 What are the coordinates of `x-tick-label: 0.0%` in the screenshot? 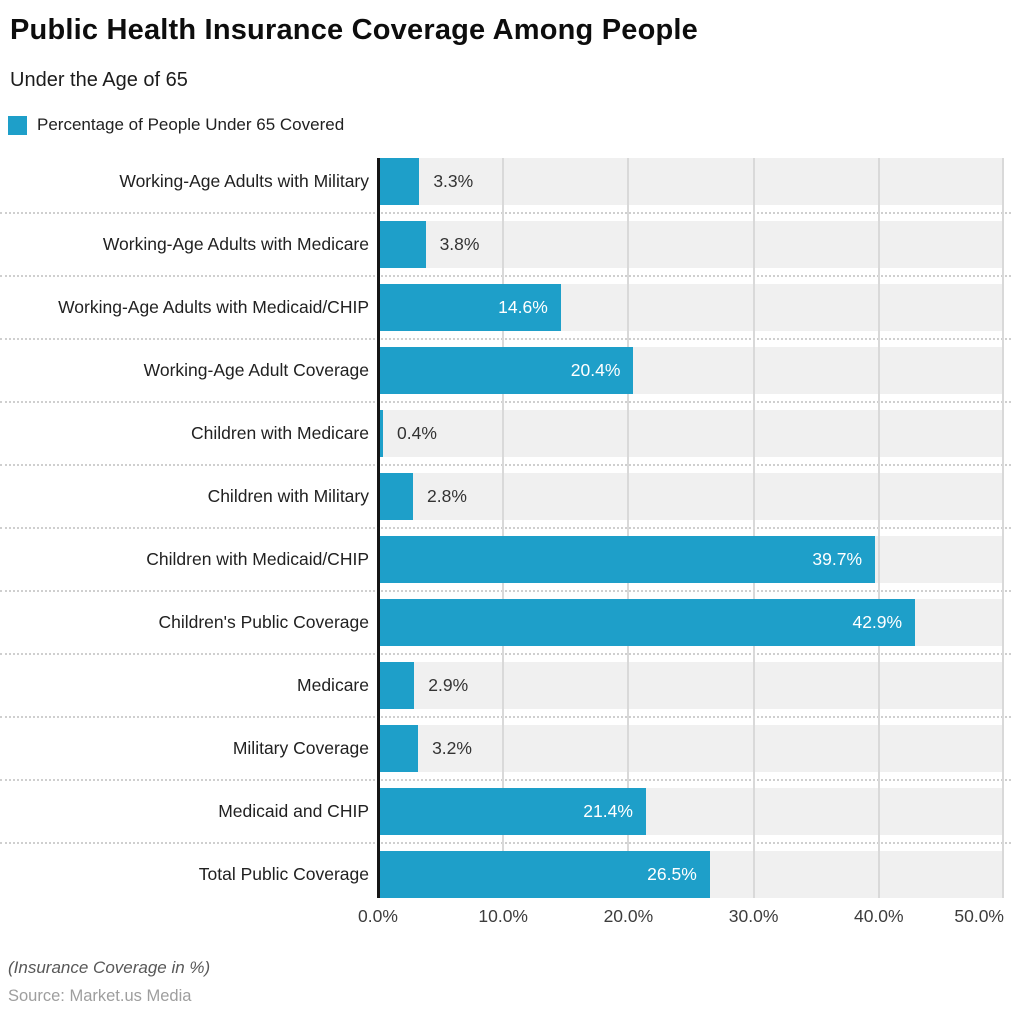 It's located at (378, 916).